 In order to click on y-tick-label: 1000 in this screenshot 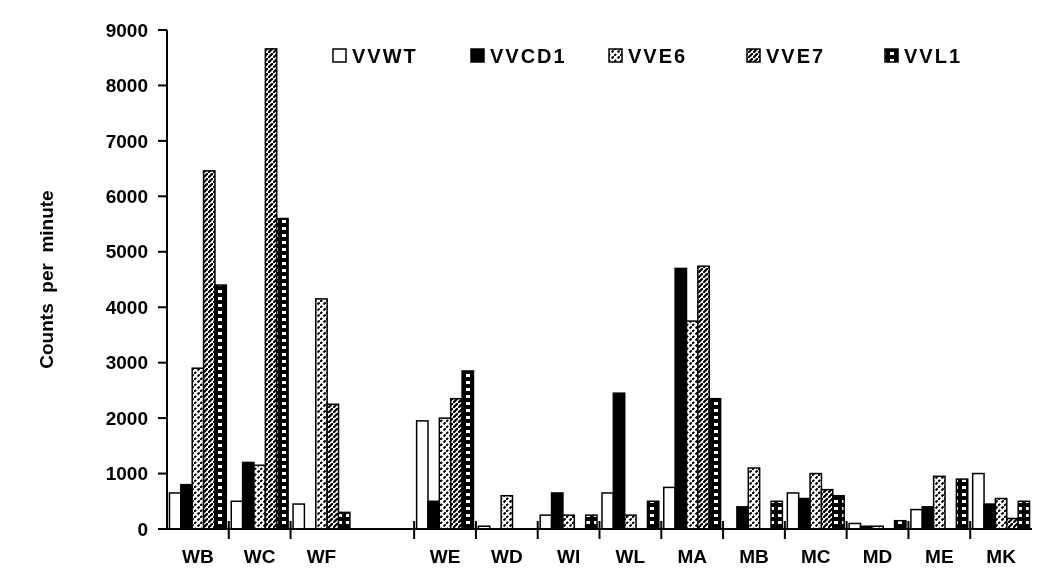, I will do `click(126, 474)`.